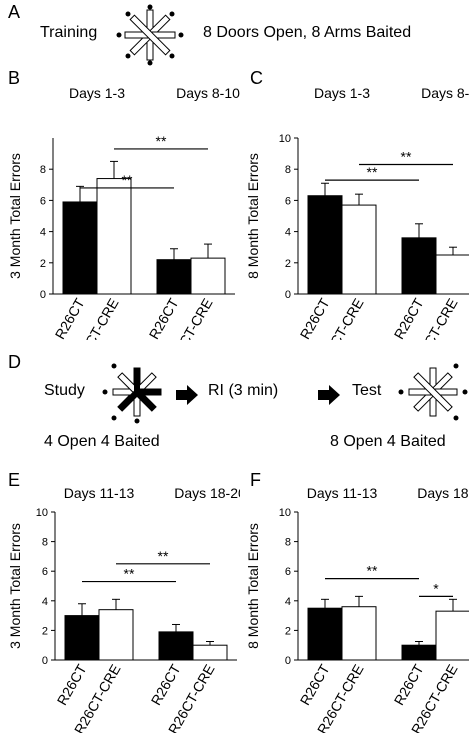  What do you see at coordinates (256, 78) in the screenshot?
I see `panel-letter: C` at bounding box center [256, 78].